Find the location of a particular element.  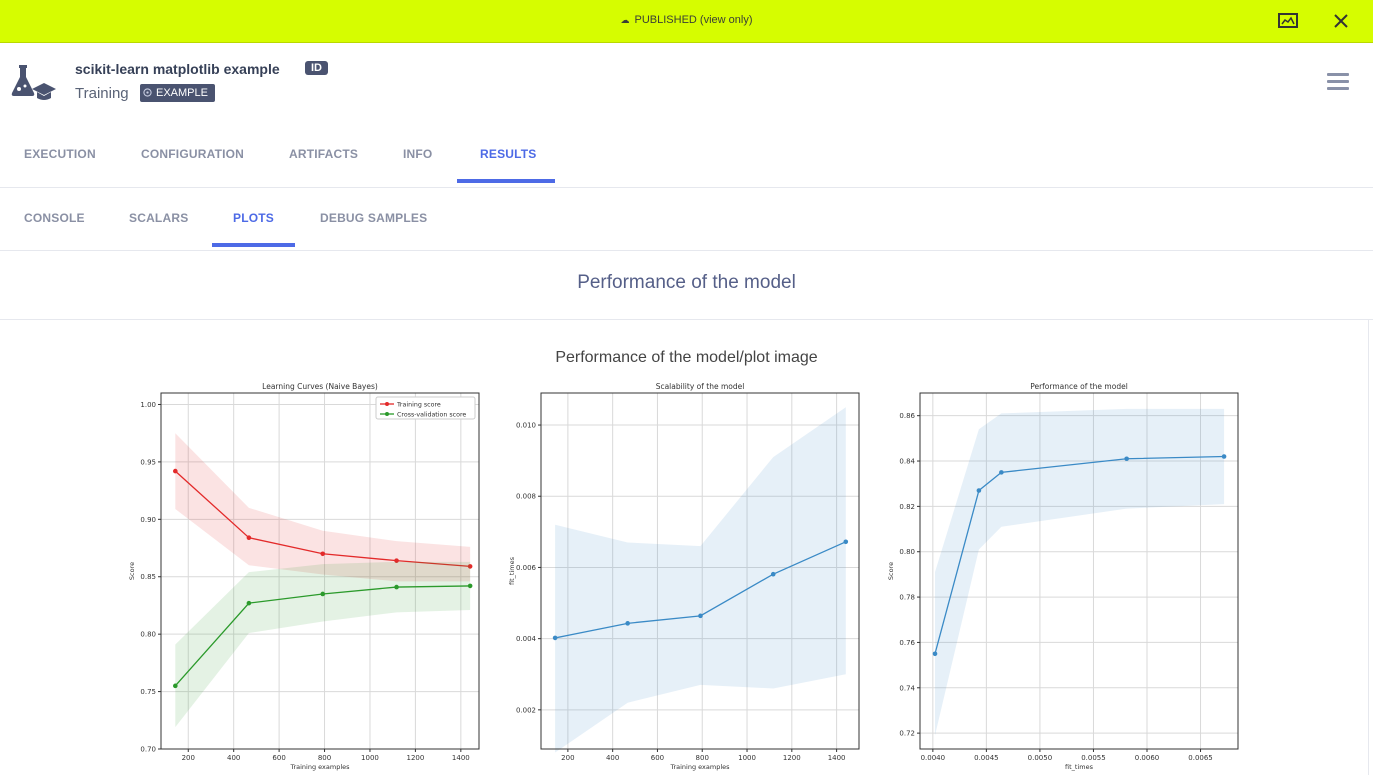

x-tick-label: 0.0040 is located at coordinates (933, 758).